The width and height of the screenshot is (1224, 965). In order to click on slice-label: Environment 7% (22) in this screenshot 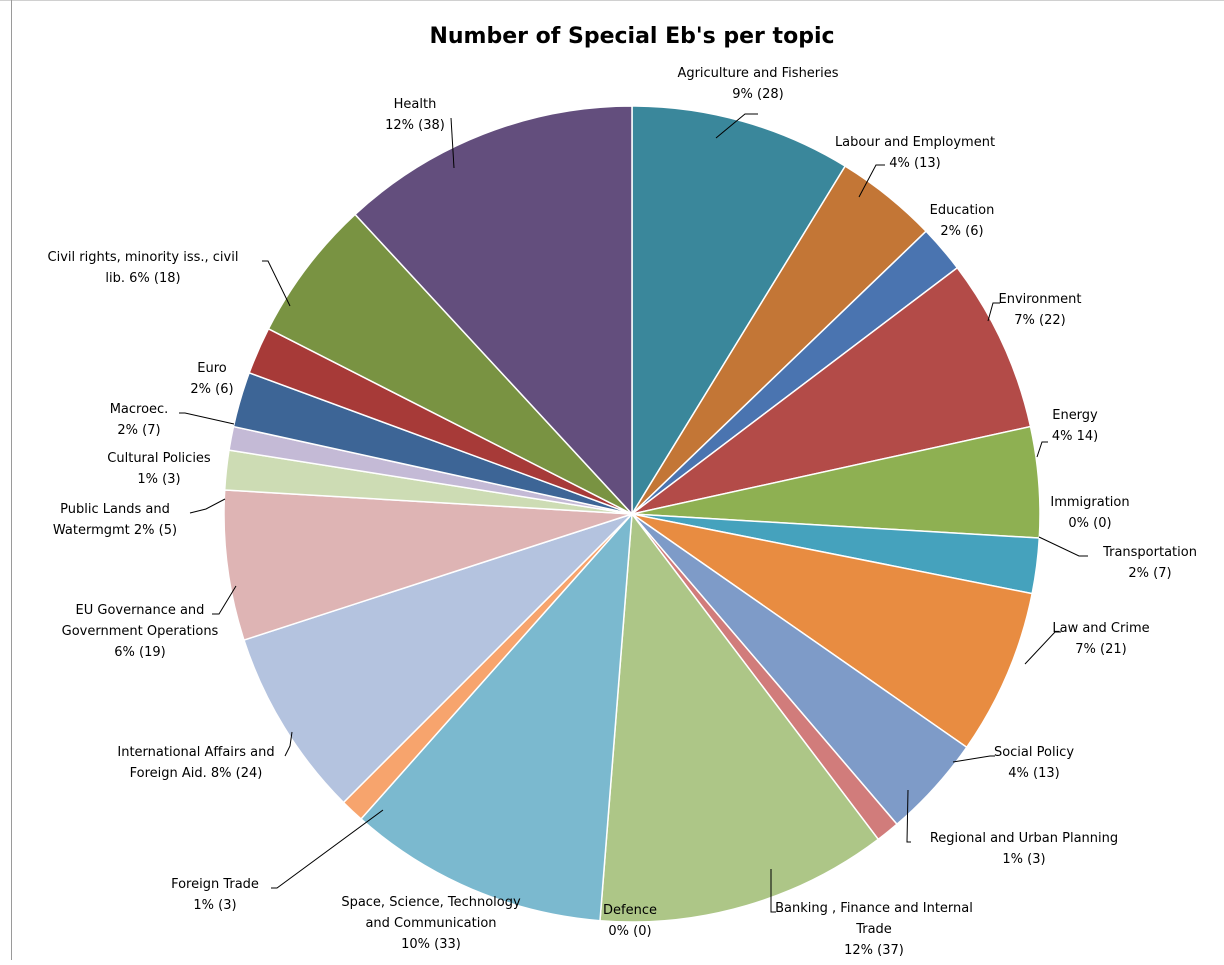, I will do `click(1039, 310)`.